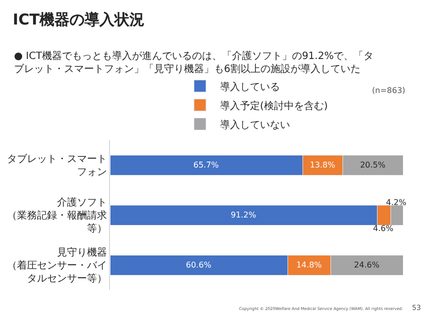 The height and width of the screenshot is (320, 427). I want to click on chart-subtitle: ● ICT機器でもっとも導入が進んでいるのは、「介護ソフト」の91.2%で、「タブレット・スマートフォン」「見守り機器」も6割以上の施設が導入していた, so click(194, 62).